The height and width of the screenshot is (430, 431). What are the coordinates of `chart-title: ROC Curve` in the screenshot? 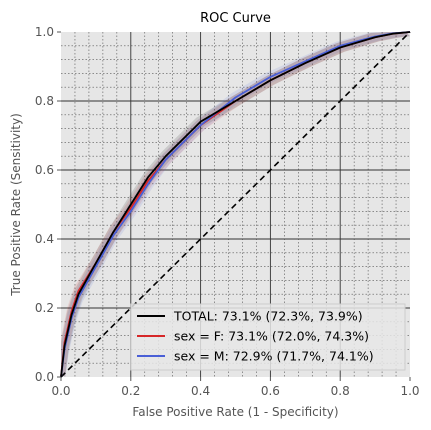 It's located at (235, 18).